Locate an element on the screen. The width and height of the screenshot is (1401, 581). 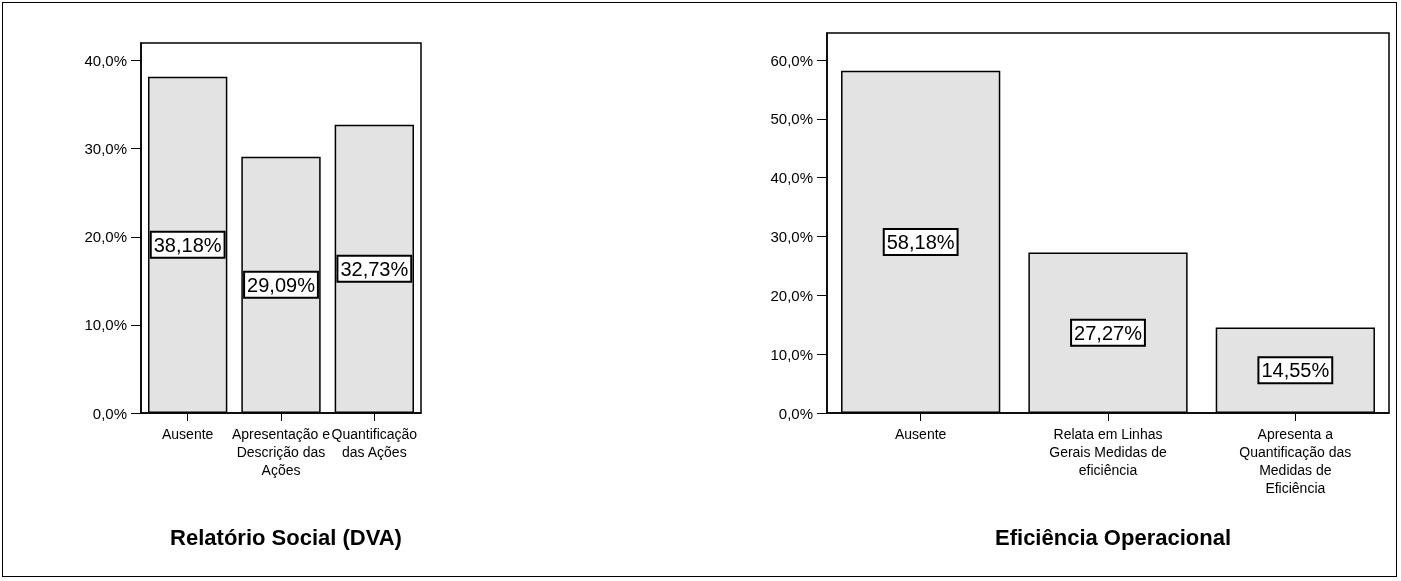
y-tick-label: 50,0% is located at coordinates (791, 119).